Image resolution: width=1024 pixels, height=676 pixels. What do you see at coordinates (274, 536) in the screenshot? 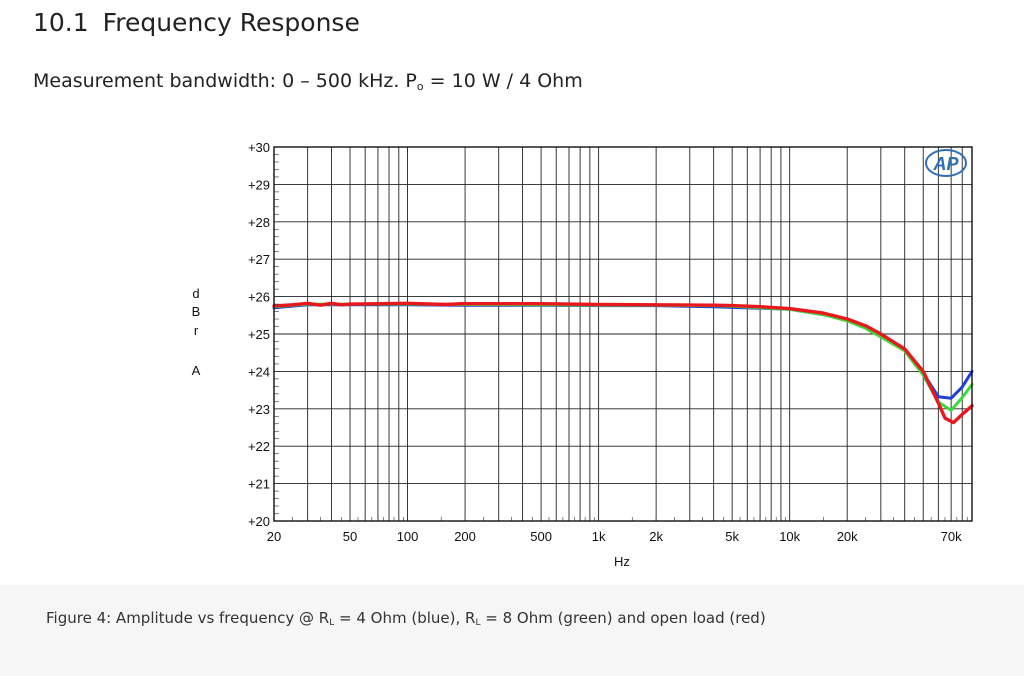
I see `x-tick-label: 20` at bounding box center [274, 536].